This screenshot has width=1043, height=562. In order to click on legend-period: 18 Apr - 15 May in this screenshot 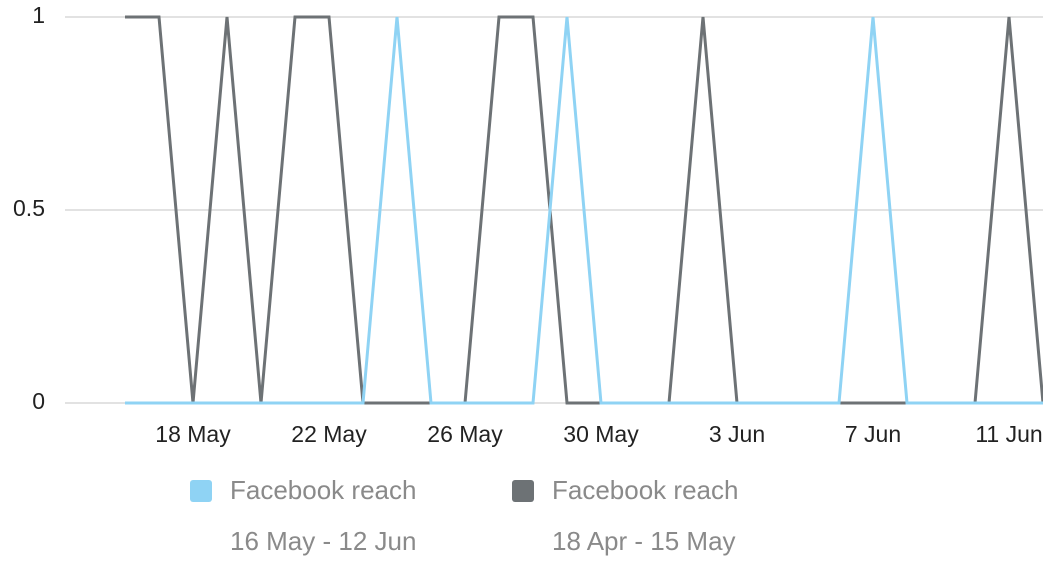, I will do `click(644, 541)`.